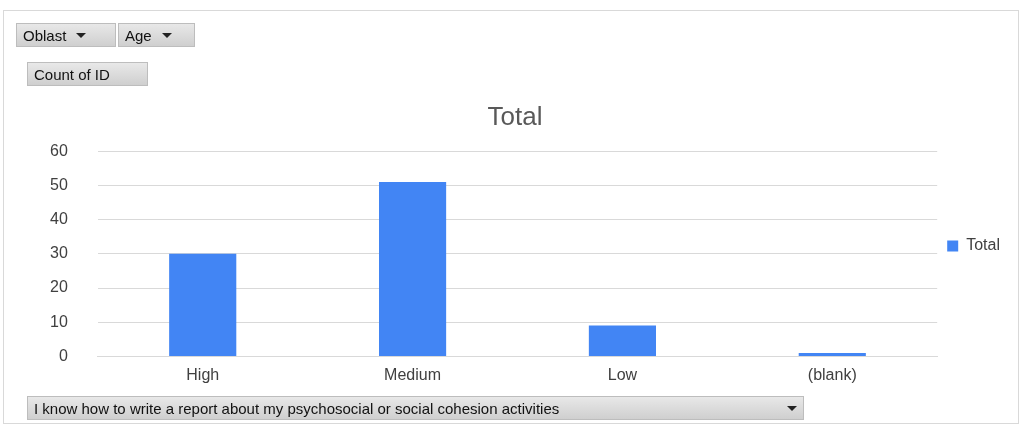 The width and height of the screenshot is (1023, 426). I want to click on text: I know how to write a report about my psychosocial or social cohesion activities, so click(297, 408).